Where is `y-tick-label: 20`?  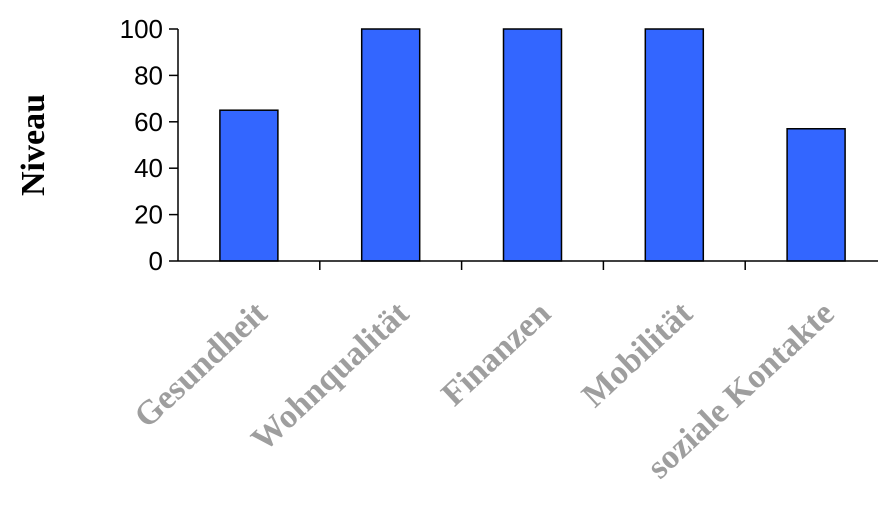 y-tick-label: 20 is located at coordinates (148, 215).